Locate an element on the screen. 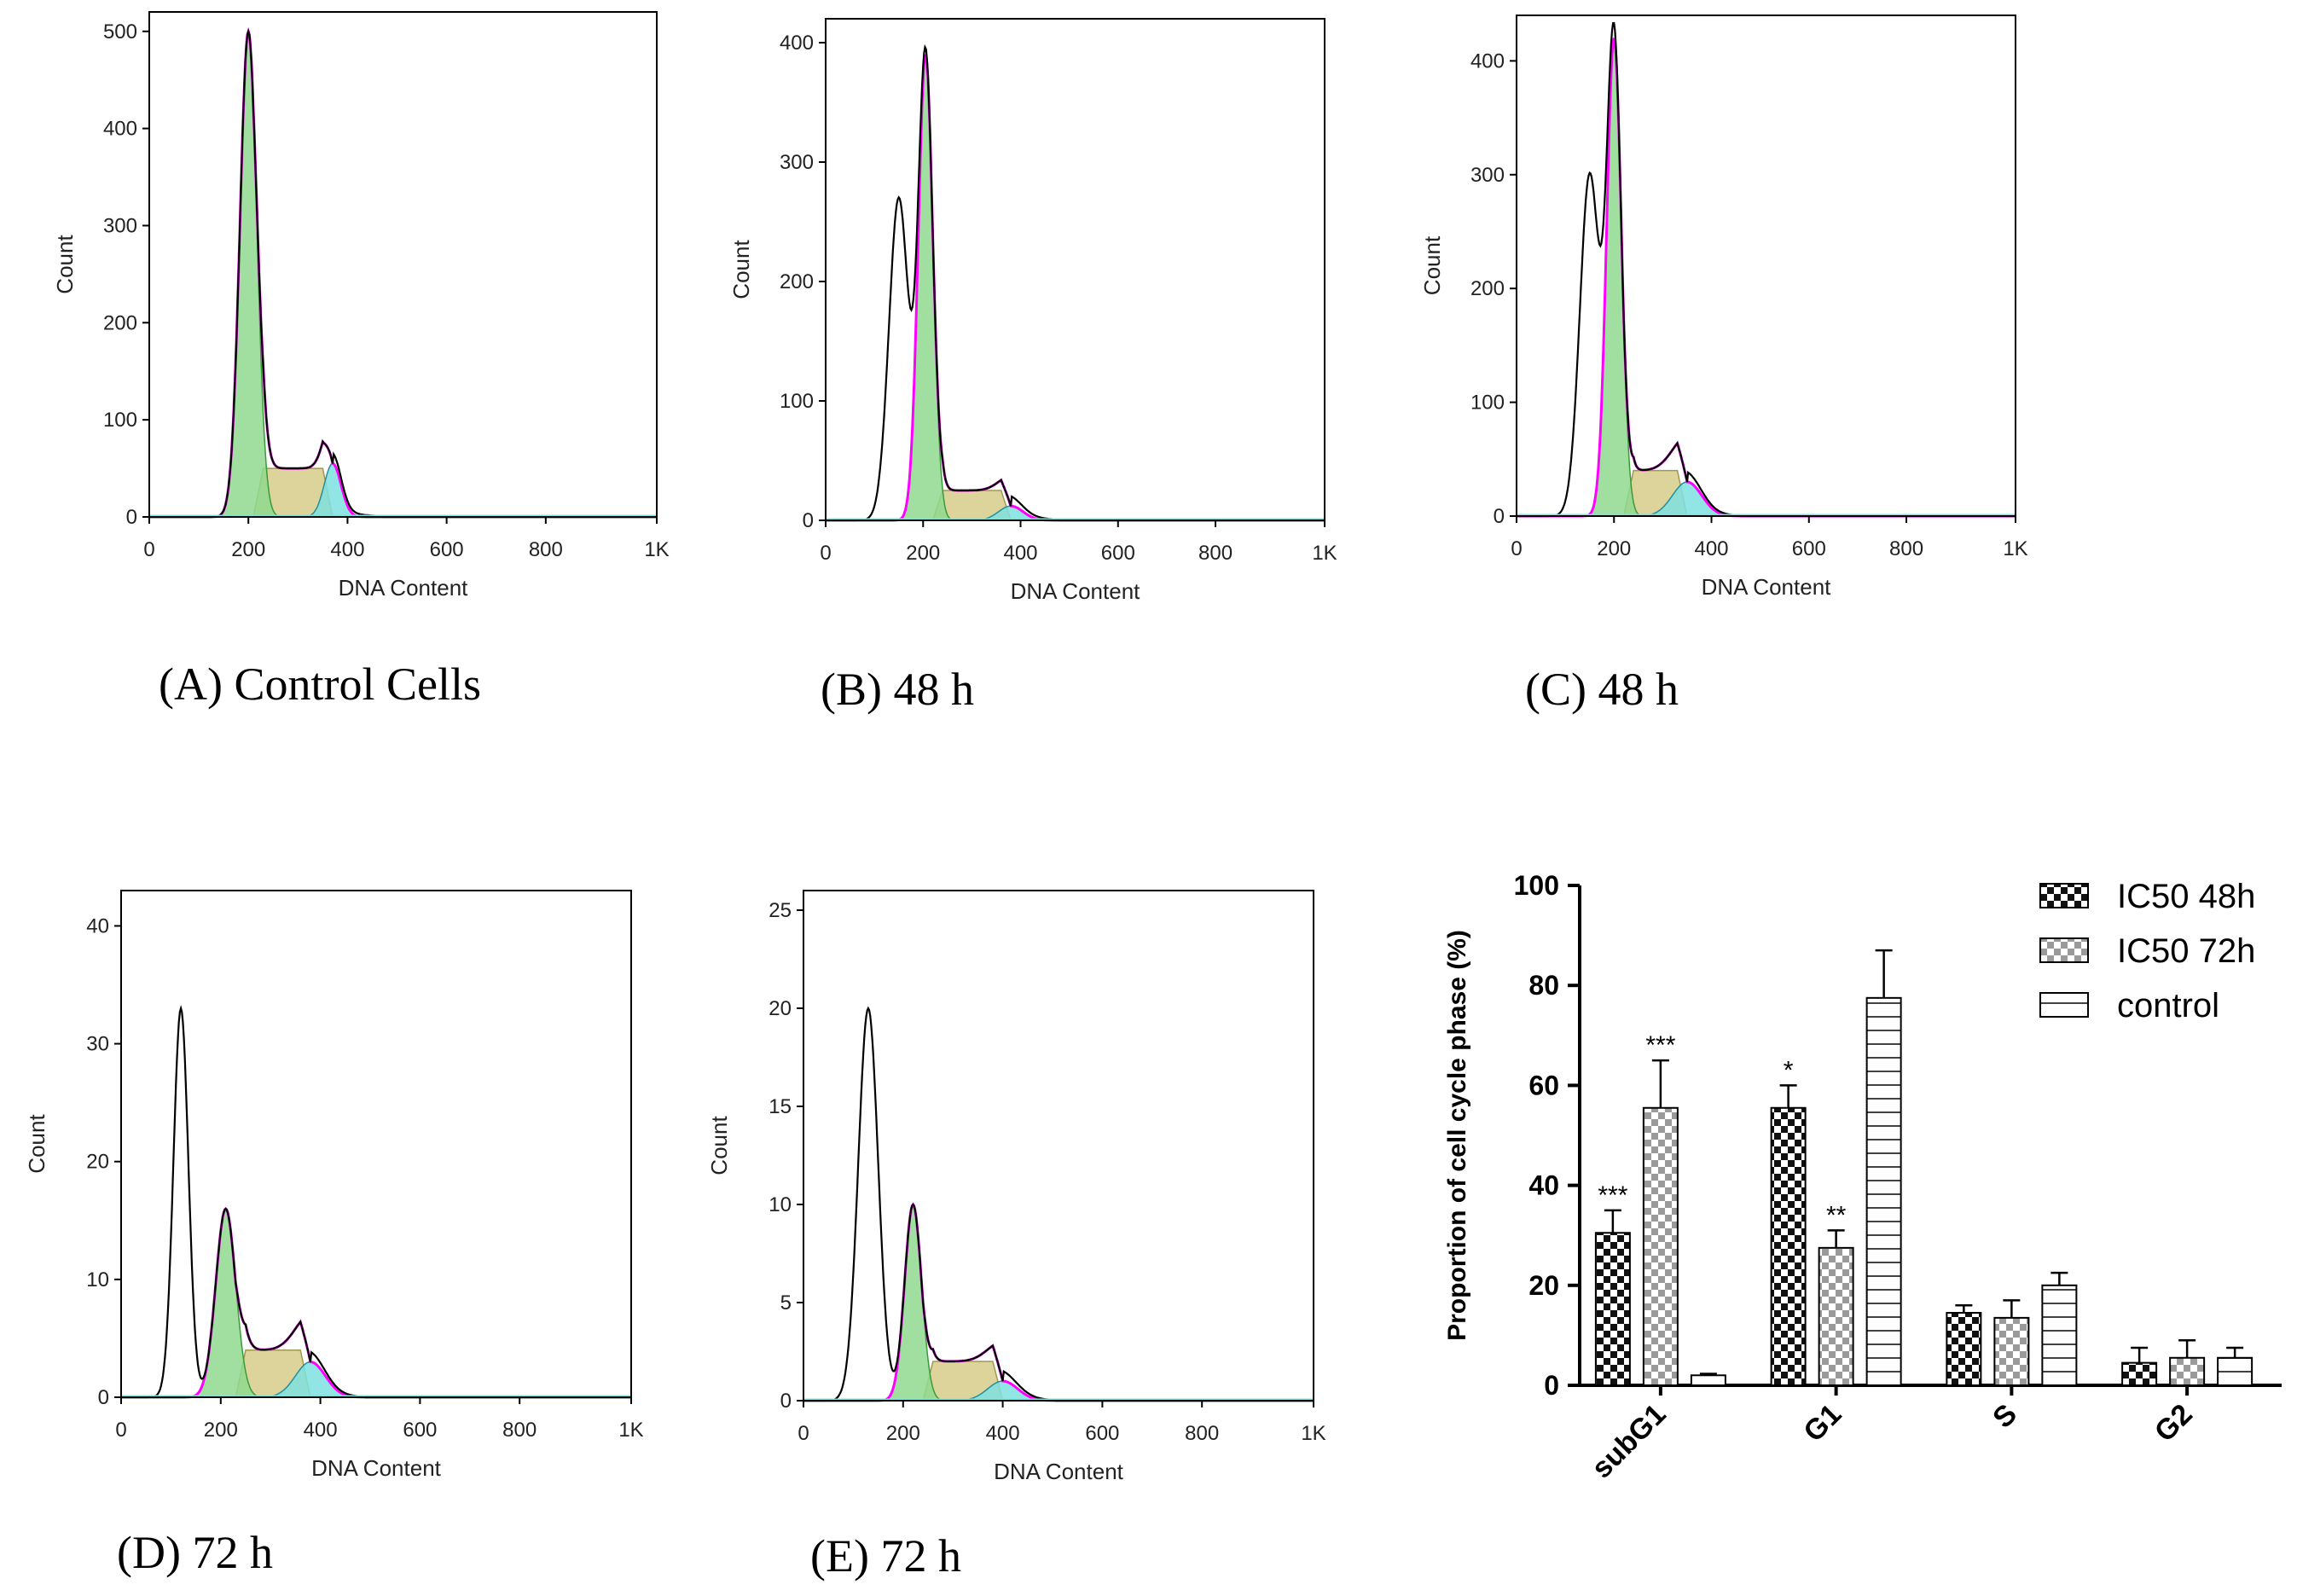 The width and height of the screenshot is (2297, 1596). panel-caption: (B) 48 h is located at coordinates (897, 689).